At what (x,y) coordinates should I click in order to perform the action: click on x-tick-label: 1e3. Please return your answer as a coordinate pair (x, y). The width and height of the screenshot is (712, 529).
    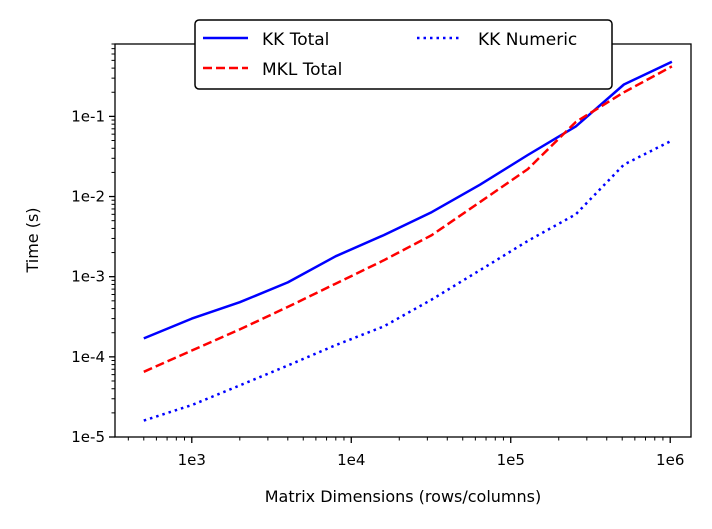
    Looking at the image, I should click on (192, 460).